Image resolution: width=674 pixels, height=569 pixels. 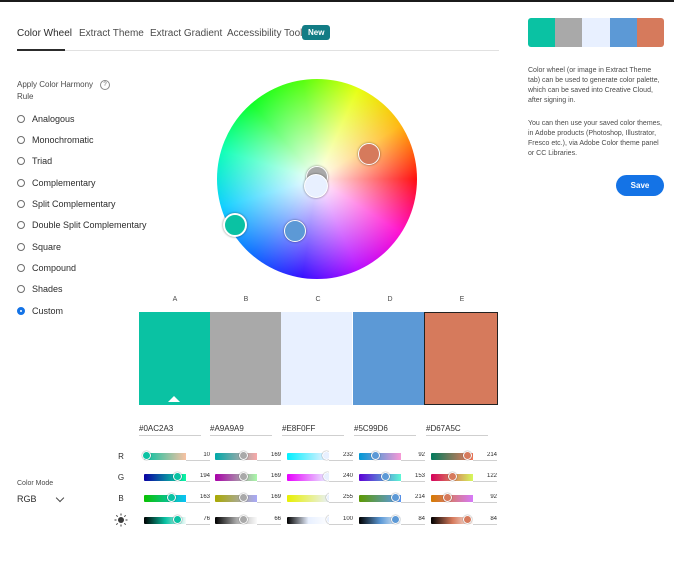 What do you see at coordinates (245, 358) in the screenshot?
I see `swatch-b` at bounding box center [245, 358].